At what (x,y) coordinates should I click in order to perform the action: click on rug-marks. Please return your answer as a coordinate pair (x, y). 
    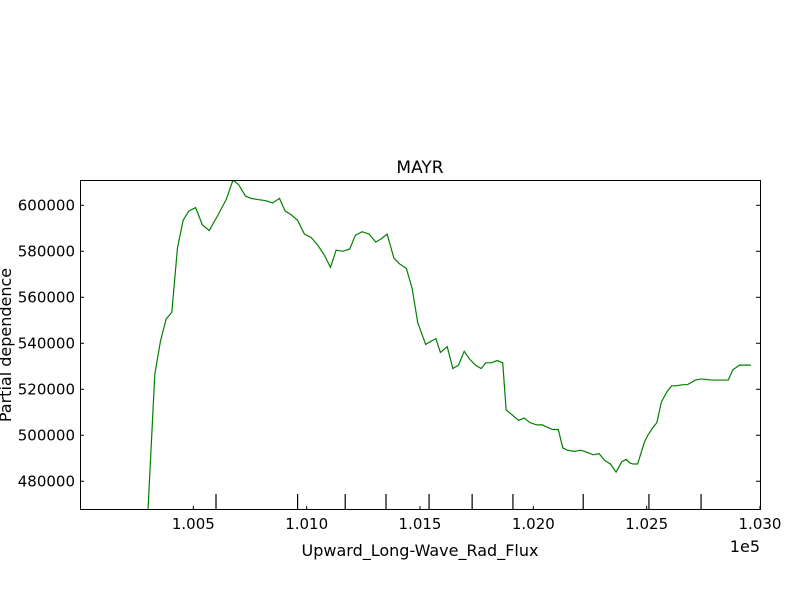
    Looking at the image, I should click on (458, 502).